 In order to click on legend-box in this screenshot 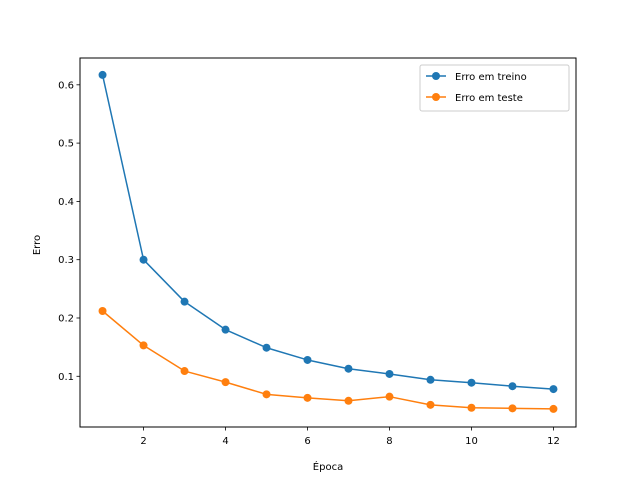, I will do `click(494, 88)`.